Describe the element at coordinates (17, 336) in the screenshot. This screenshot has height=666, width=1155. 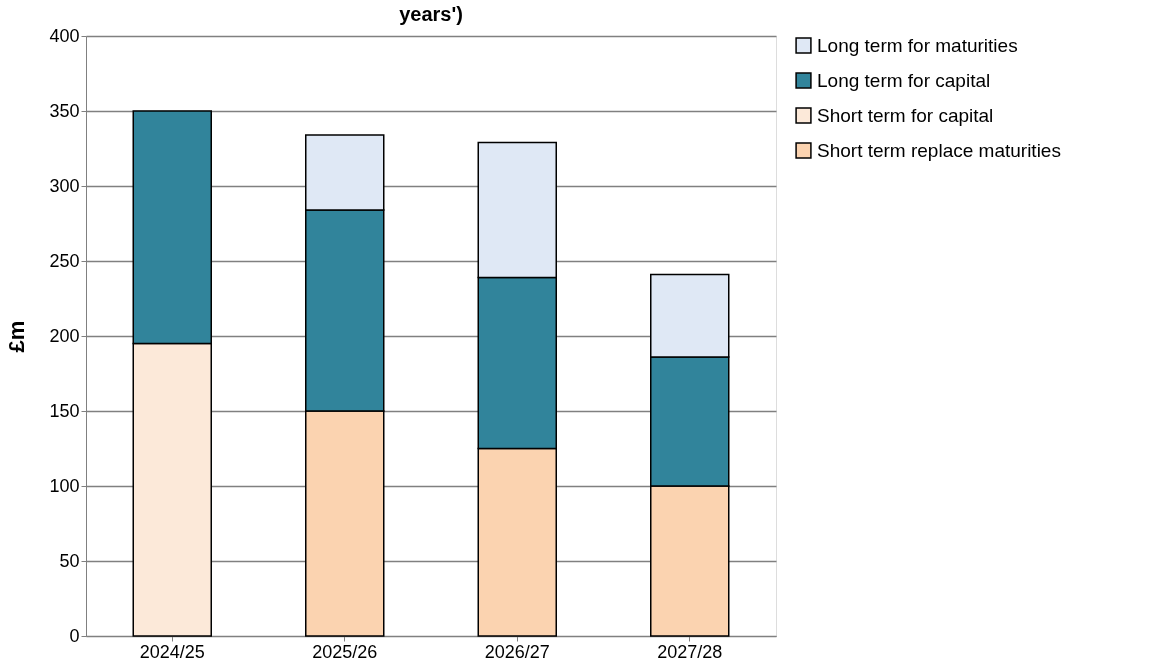
I see `y-axis-title: £m` at that location.